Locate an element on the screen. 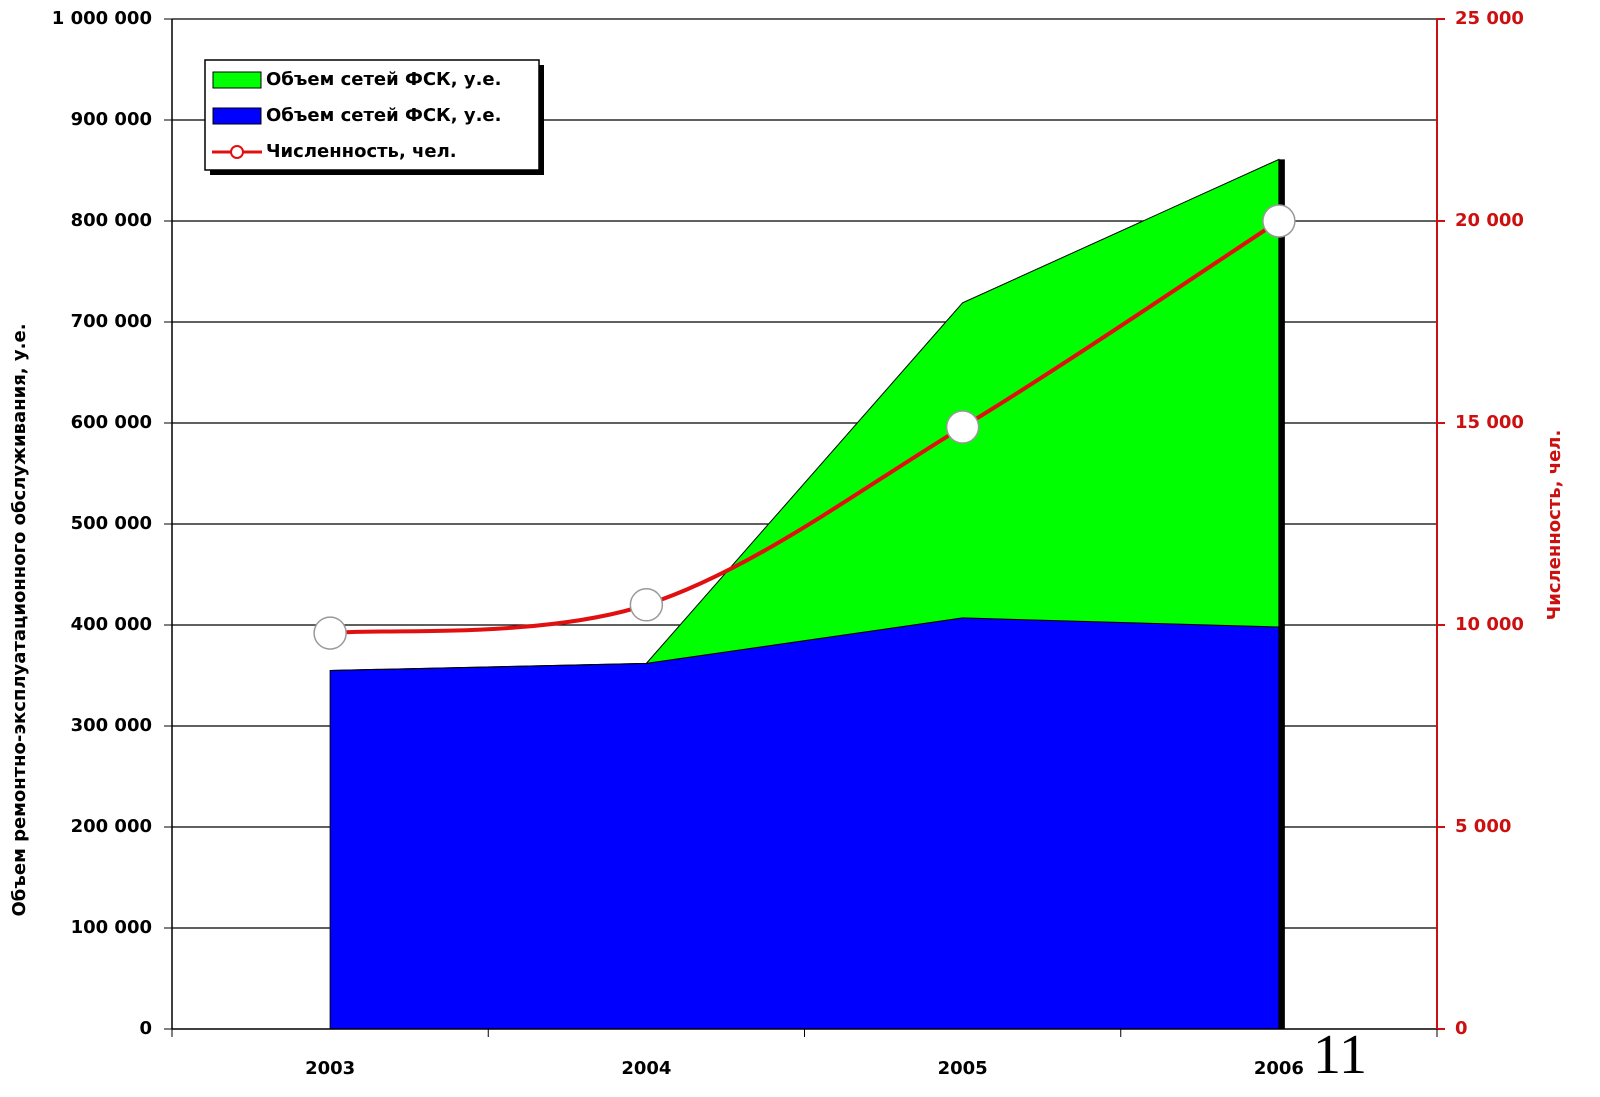 Image resolution: width=1600 pixels, height=1097 pixels. y-tick-label: 400 000 is located at coordinates (111, 624).